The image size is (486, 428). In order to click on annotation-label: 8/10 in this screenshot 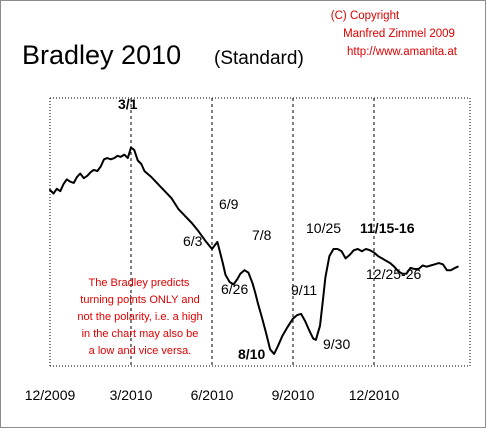, I will do `click(251, 354)`.